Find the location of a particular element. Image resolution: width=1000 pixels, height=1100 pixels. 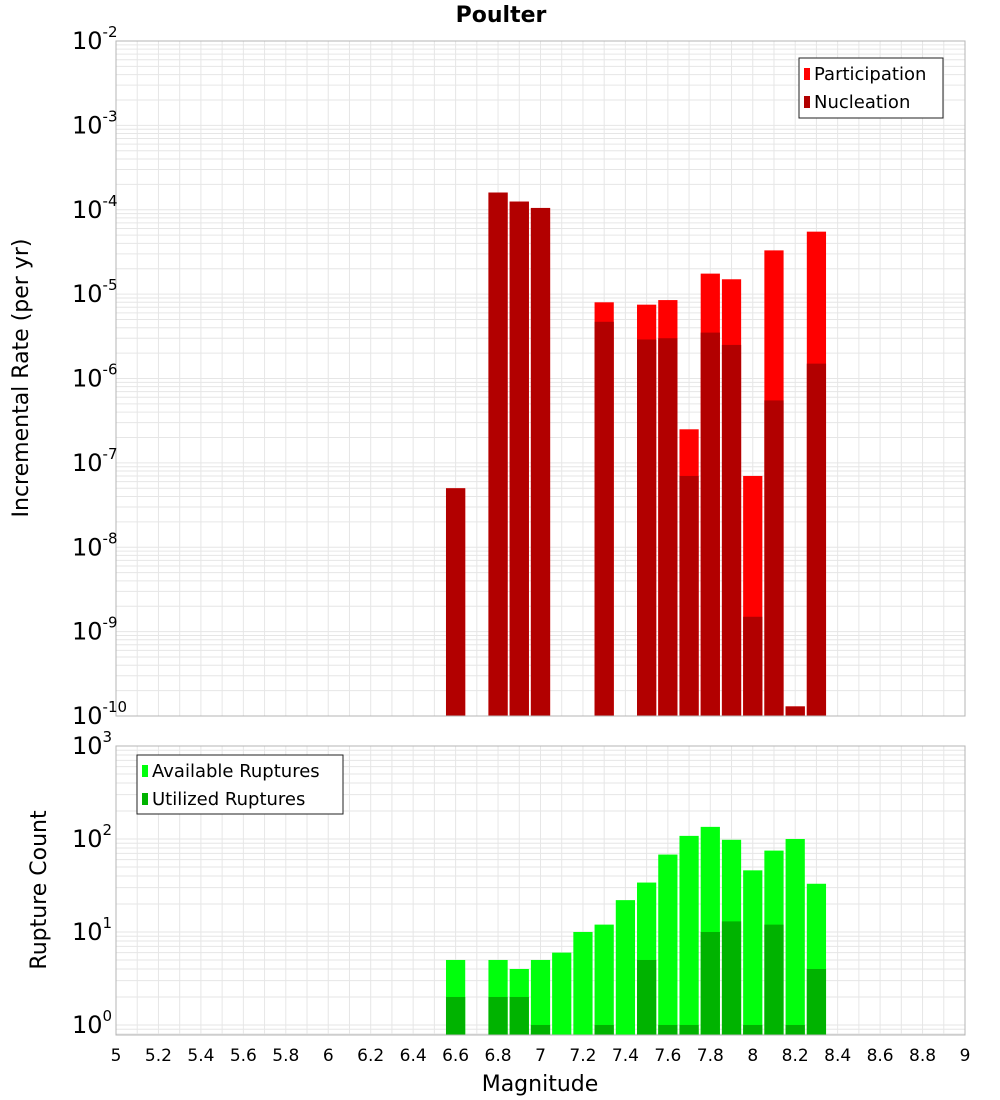

x-tick-label: 8.2 is located at coordinates (795, 1056).